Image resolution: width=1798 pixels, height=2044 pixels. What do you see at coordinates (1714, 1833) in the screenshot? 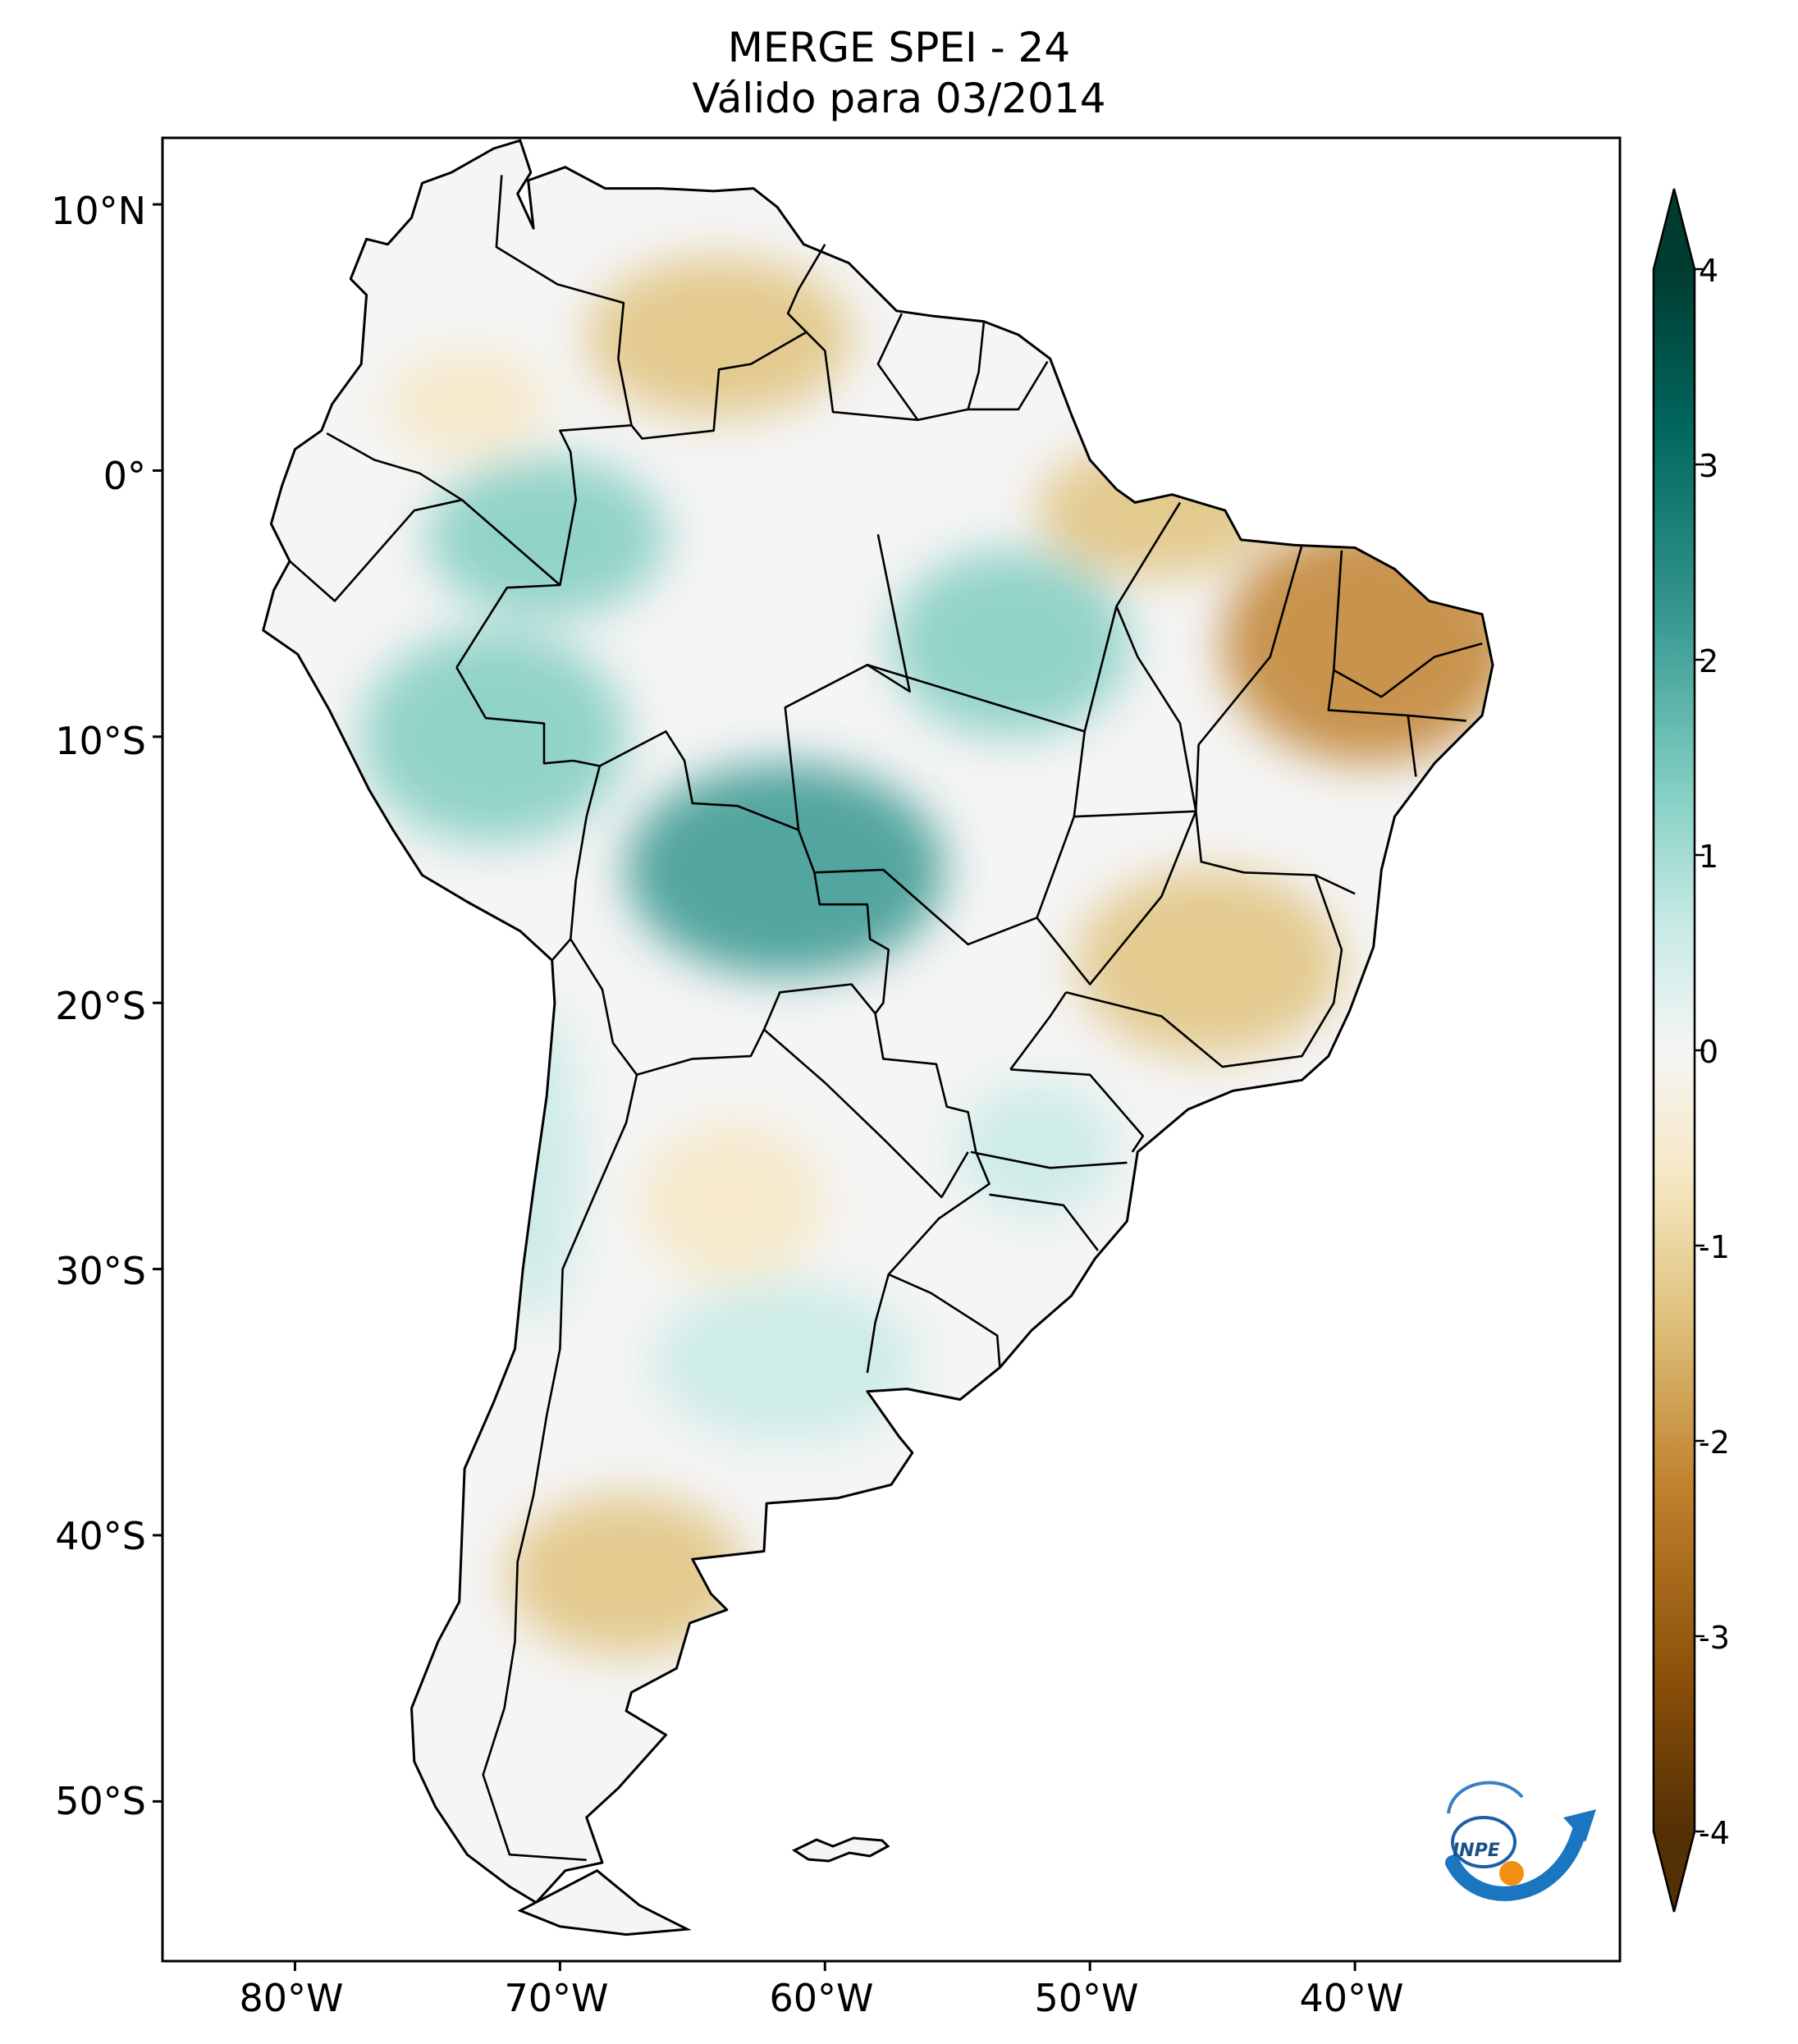
I see `colorbar-tick-minus4: -4` at bounding box center [1714, 1833].